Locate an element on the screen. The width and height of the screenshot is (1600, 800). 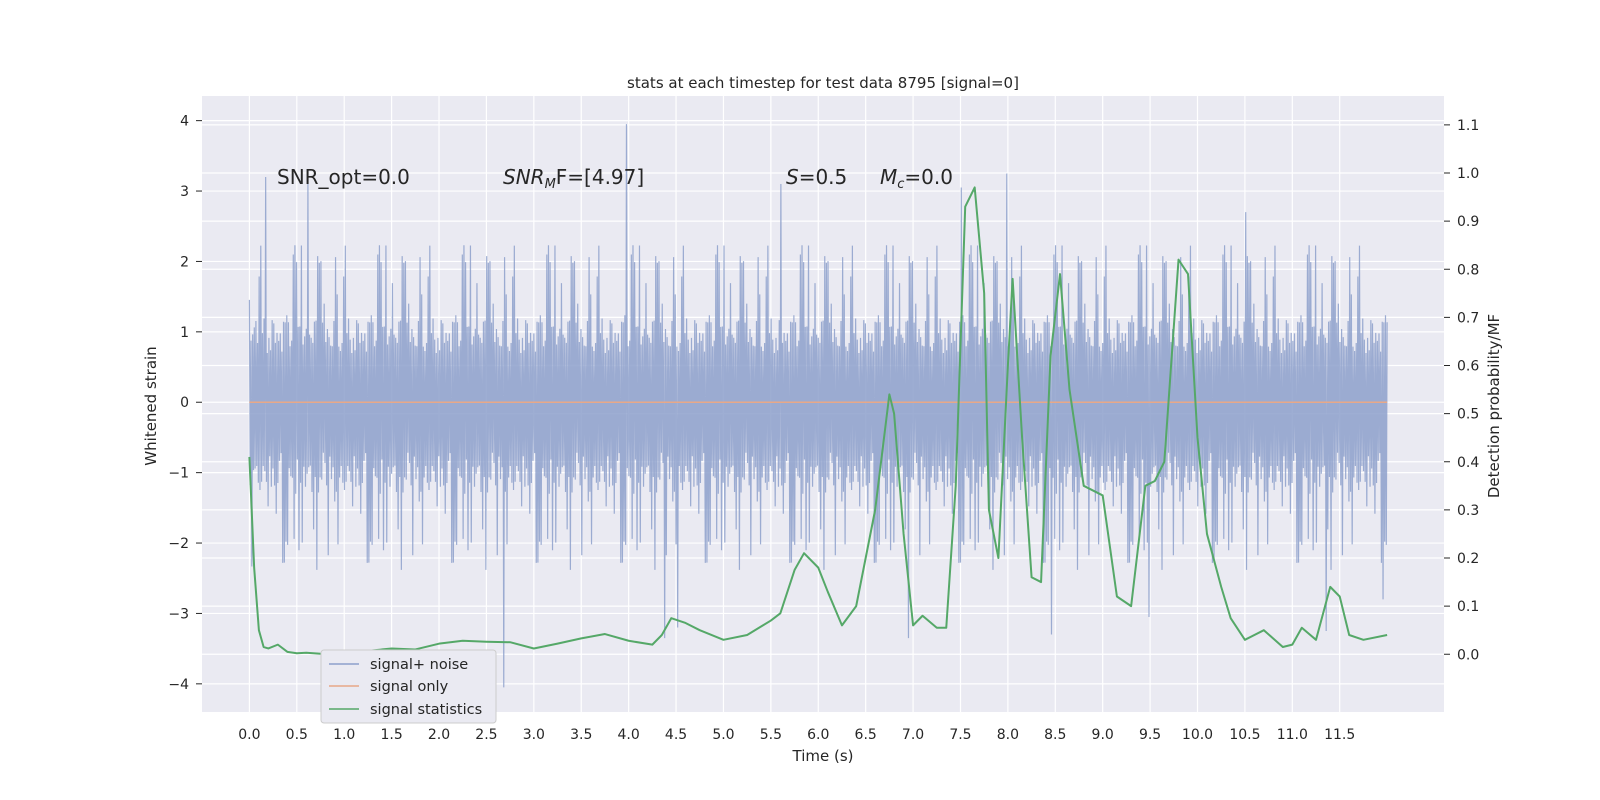
annotation-s: S=0.5 is located at coordinates (816, 177).